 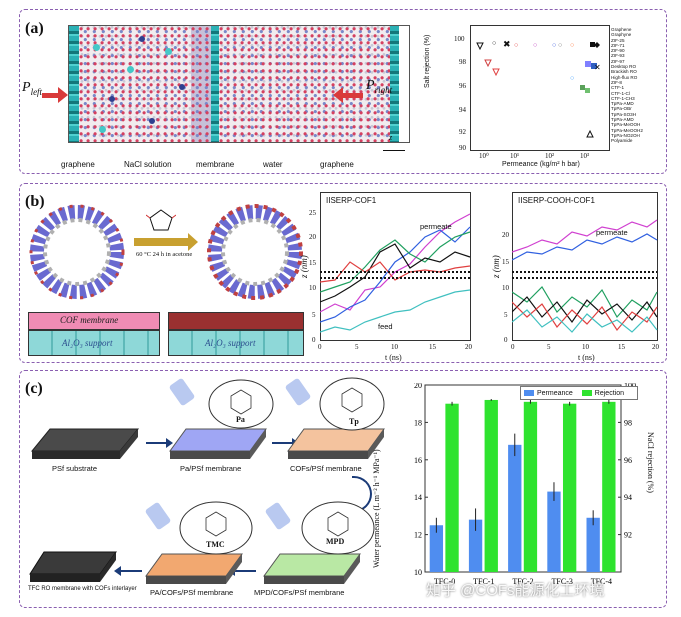 I want to click on category-label: TFC-4, so click(x=601, y=581).